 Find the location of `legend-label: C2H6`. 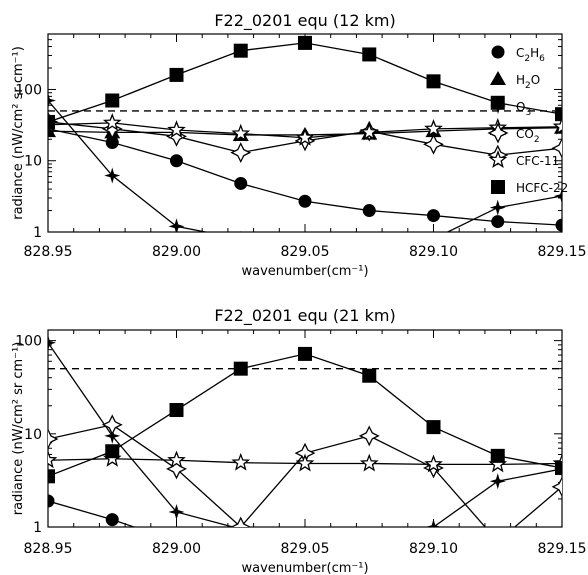

legend-label: C2H6 is located at coordinates (530, 55).